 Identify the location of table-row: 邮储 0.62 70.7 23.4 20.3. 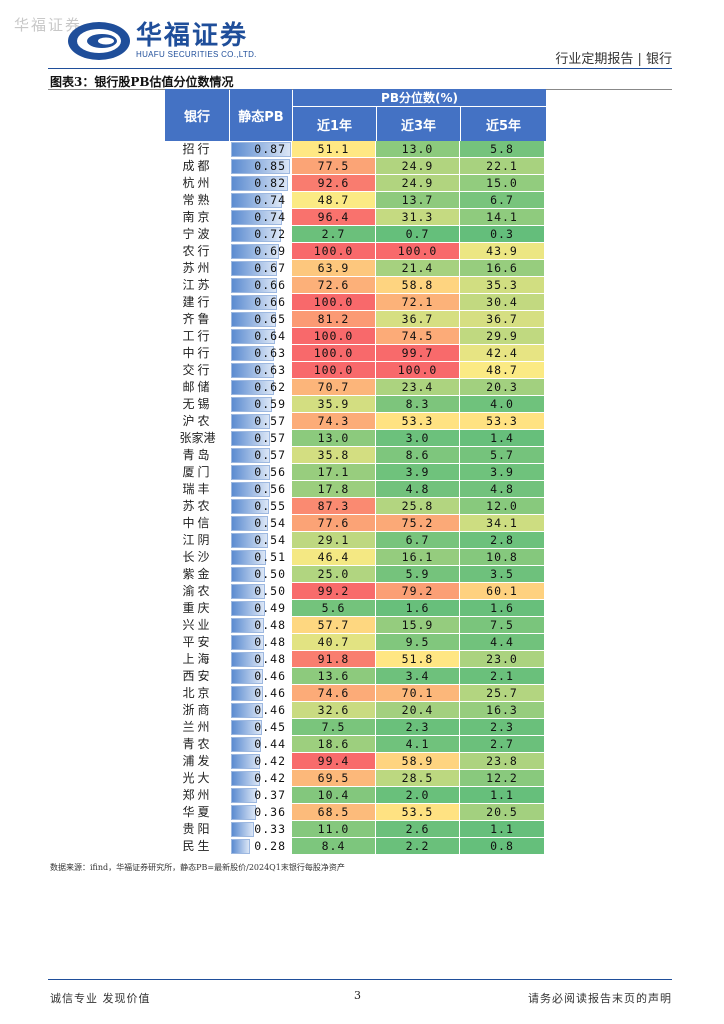
(355, 387).